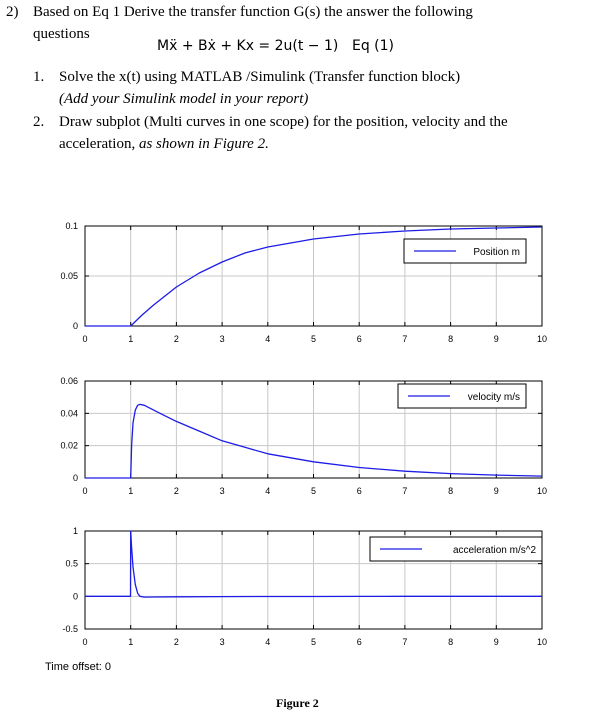 This screenshot has width=597, height=714. I want to click on y-tick-label: 0.1, so click(71, 226).